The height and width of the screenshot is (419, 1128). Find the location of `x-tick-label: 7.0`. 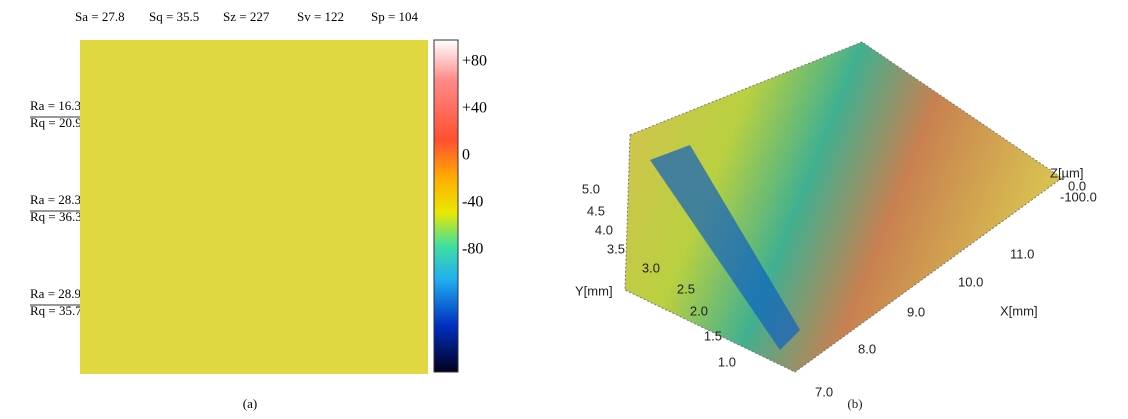

x-tick-label: 7.0 is located at coordinates (824, 391).